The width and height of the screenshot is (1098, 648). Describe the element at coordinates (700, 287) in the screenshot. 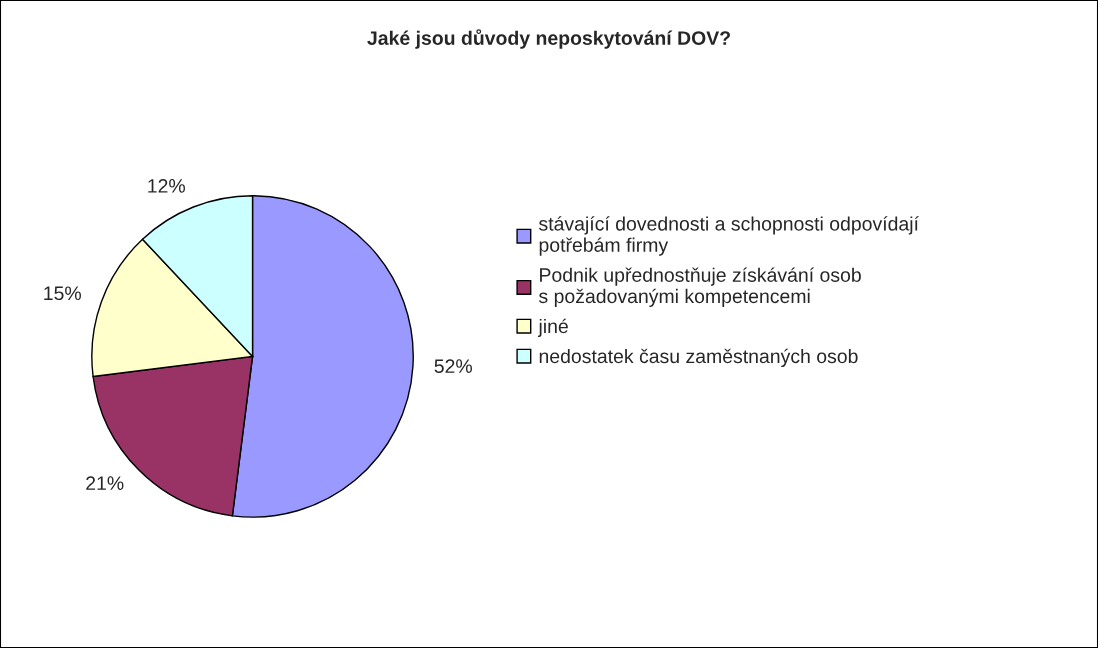

I see `legend-label: Podnik upřednostňuje získávání osob s požadovanými kompetencemi` at that location.